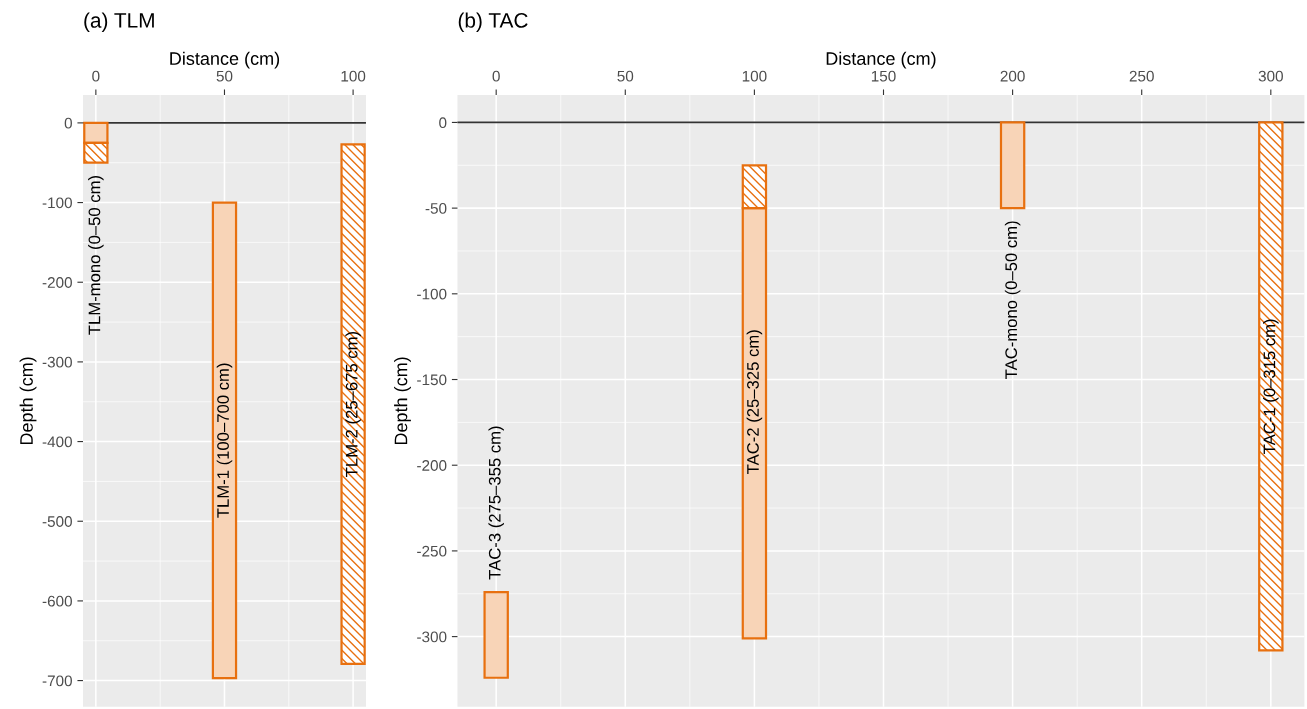 The image size is (1307, 709). I want to click on annotation: TAC-2 (25–325 cm), so click(754, 402).